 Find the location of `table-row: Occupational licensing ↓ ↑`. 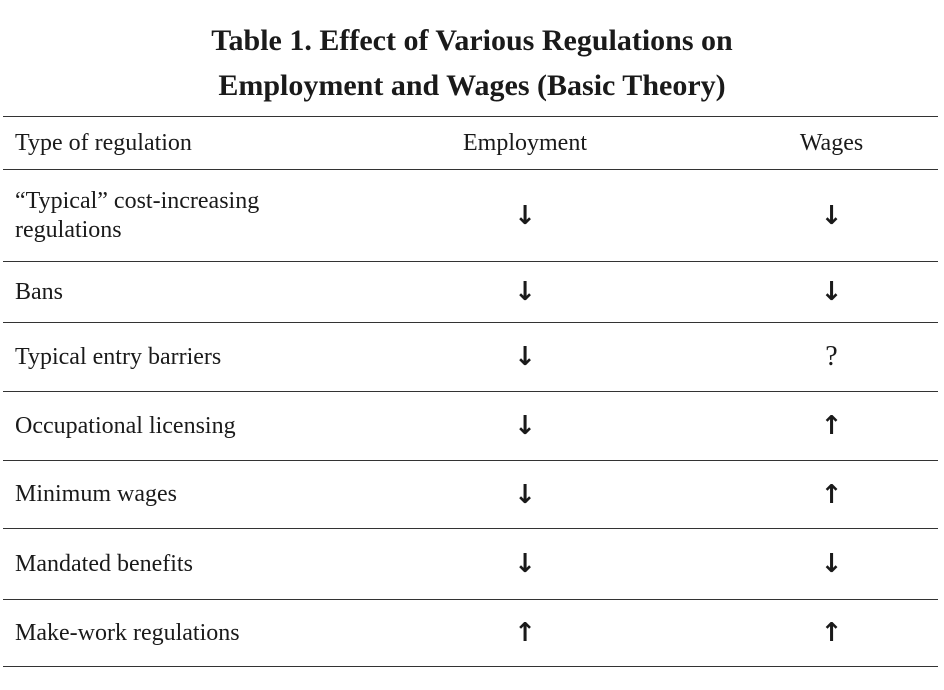

table-row: Occupational licensing ↓ ↑ is located at coordinates (470, 426).